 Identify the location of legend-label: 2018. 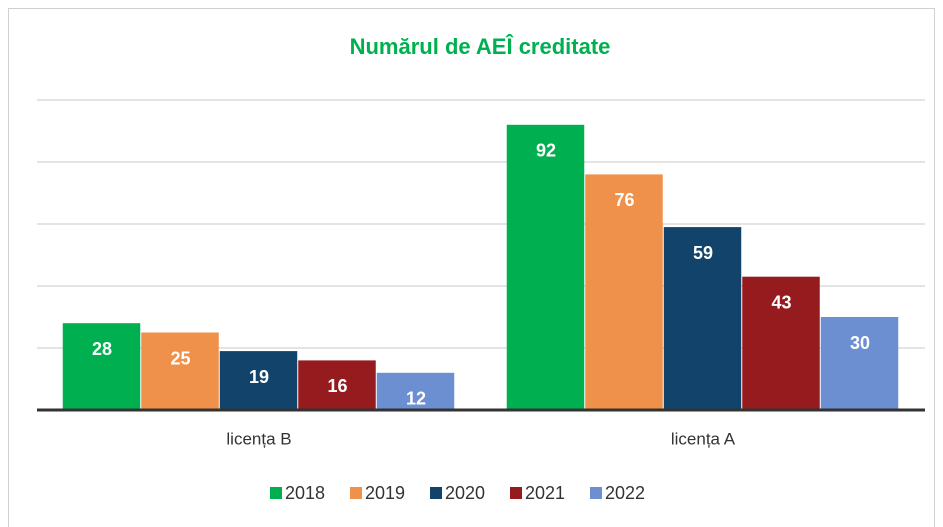
(305, 493).